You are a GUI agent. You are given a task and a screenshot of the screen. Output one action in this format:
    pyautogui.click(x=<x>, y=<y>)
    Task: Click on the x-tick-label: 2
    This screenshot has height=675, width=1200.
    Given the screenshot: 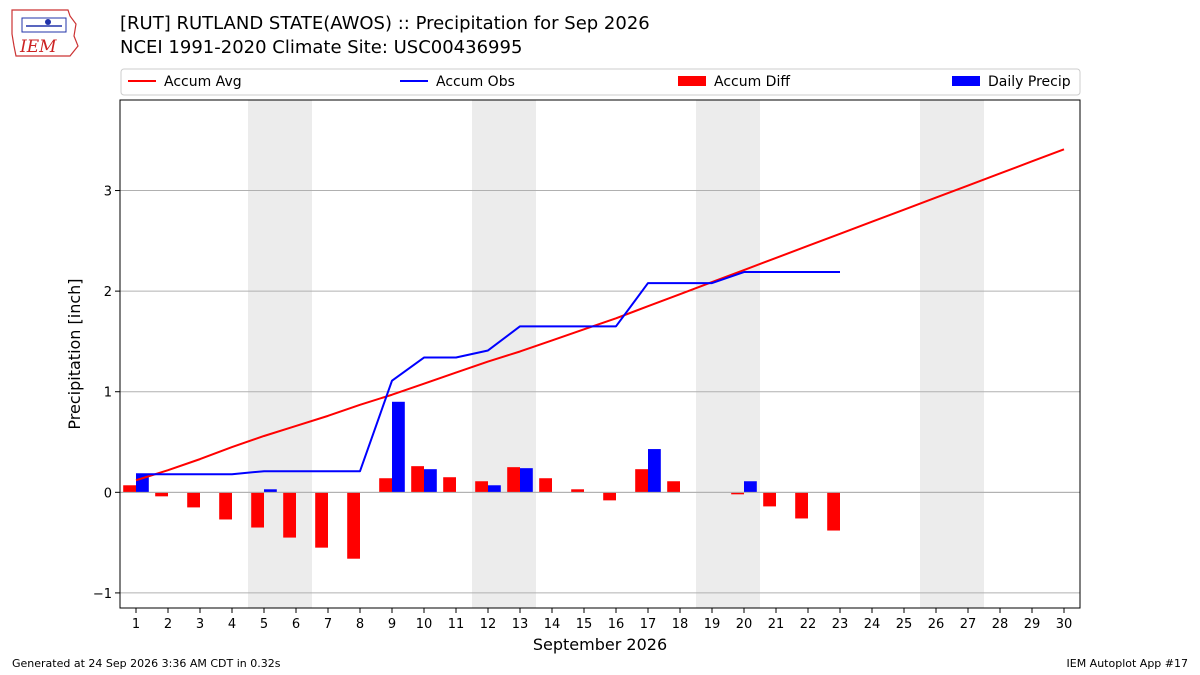 What is the action you would take?
    pyautogui.click(x=168, y=624)
    